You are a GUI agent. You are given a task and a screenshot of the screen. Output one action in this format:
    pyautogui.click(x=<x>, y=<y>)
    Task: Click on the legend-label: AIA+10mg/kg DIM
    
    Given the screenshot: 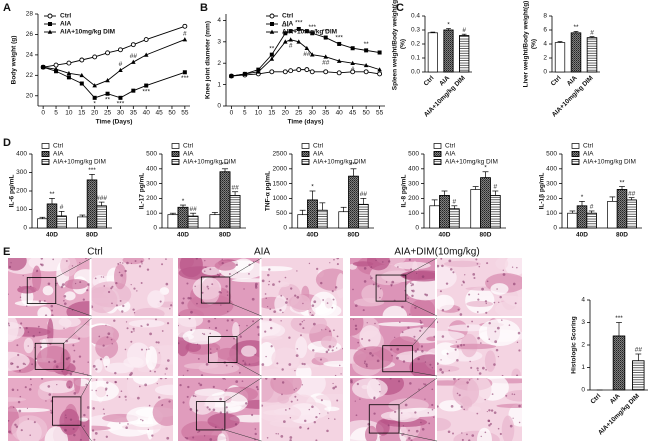 What is the action you would take?
    pyautogui.click(x=339, y=162)
    